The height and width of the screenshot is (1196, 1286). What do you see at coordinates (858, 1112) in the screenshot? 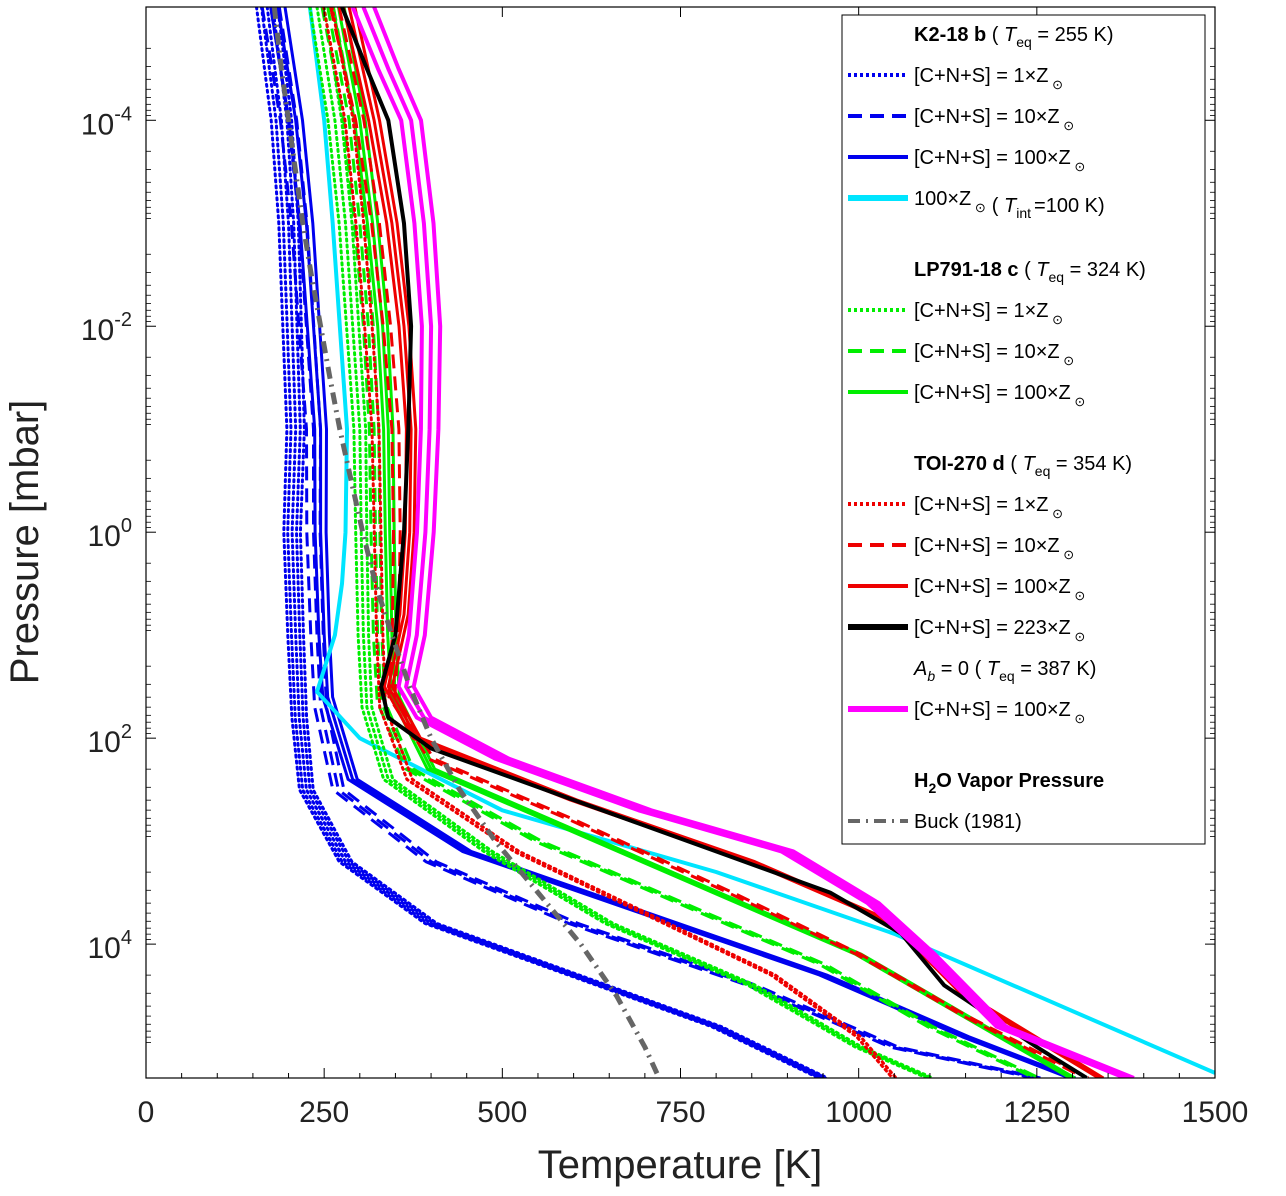
I see `x-tick-label: 1000` at bounding box center [858, 1112].